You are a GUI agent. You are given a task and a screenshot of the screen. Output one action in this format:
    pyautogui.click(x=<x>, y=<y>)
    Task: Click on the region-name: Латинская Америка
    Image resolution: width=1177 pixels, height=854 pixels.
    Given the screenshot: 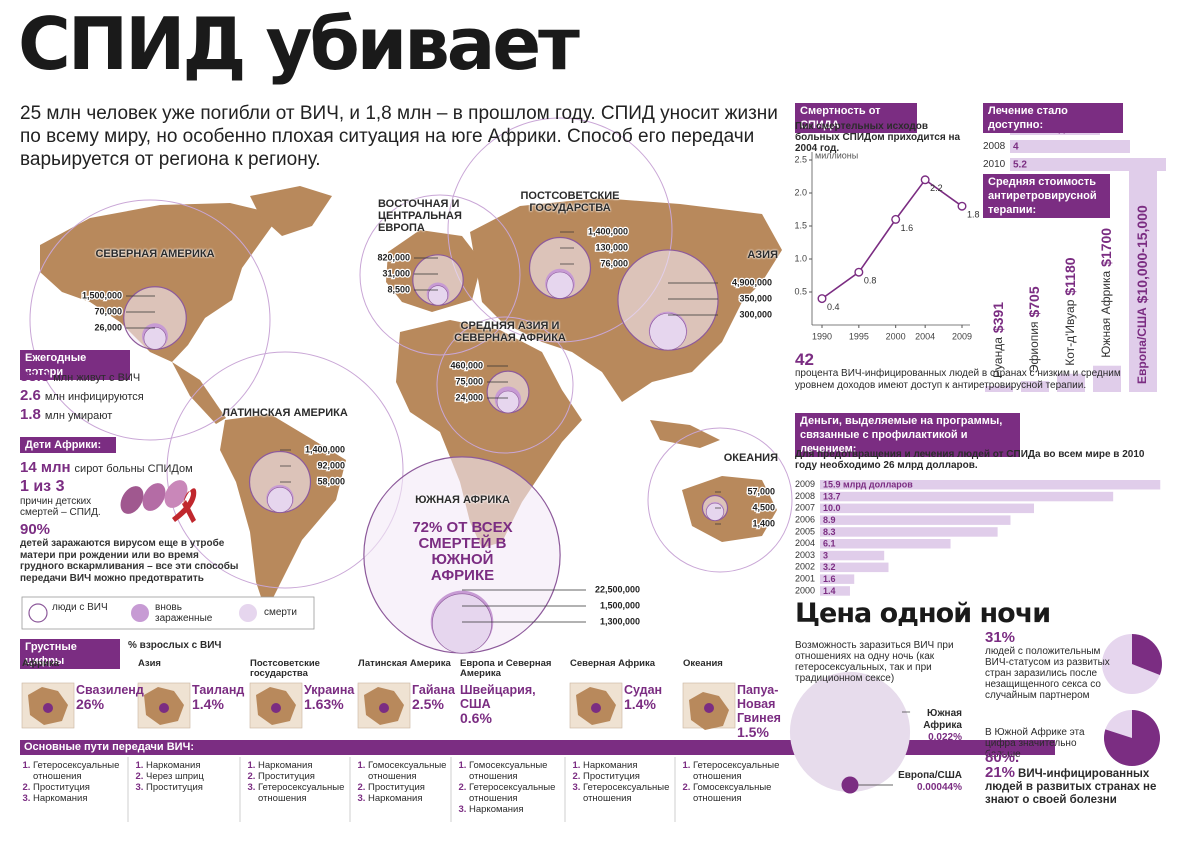 What is the action you would take?
    pyautogui.click(x=404, y=663)
    